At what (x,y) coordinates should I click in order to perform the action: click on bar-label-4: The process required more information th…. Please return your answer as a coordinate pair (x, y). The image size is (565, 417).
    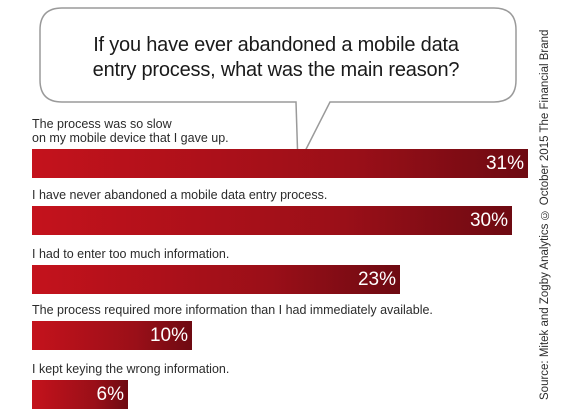
    Looking at the image, I should click on (232, 310).